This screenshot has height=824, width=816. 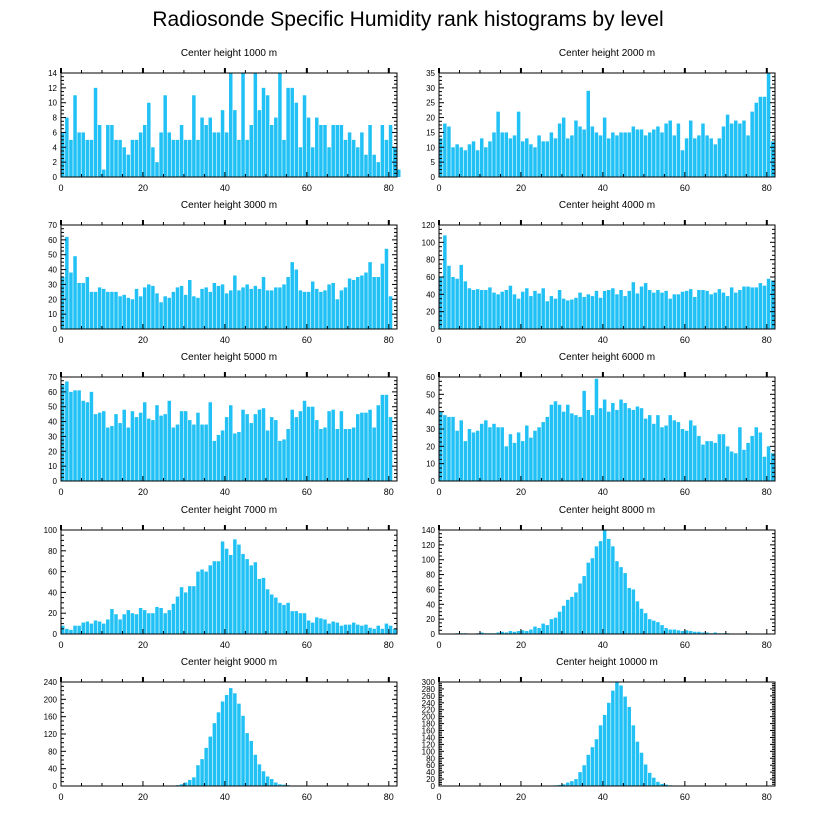 What do you see at coordinates (51, 734) in the screenshot?
I see `y-tick-label: 120` at bounding box center [51, 734].